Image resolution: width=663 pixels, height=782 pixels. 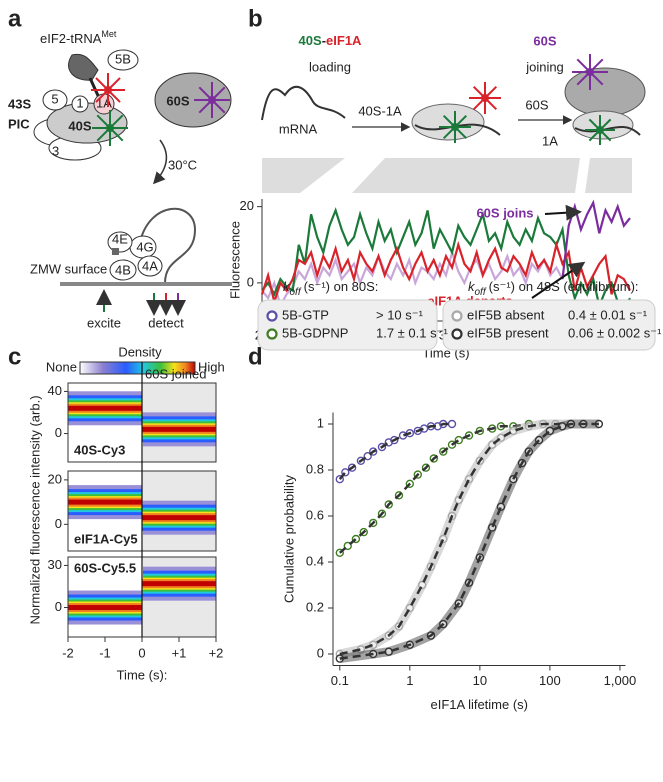 I want to click on factor-label: 4E, so click(x=120, y=238).